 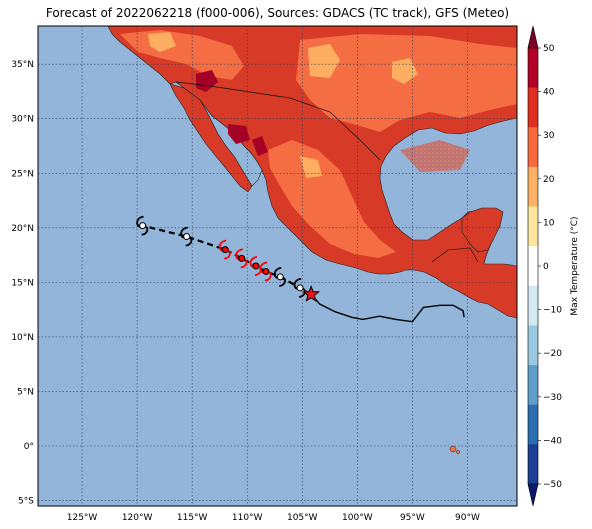 I want to click on colorbar-tick-label: −30, so click(x=552, y=398).